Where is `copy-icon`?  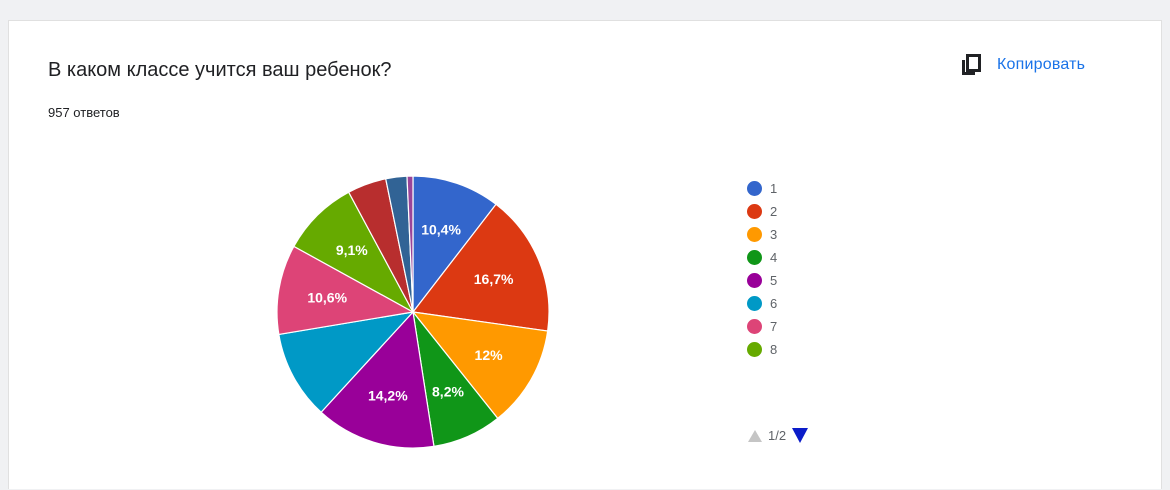 copy-icon is located at coordinates (971, 64).